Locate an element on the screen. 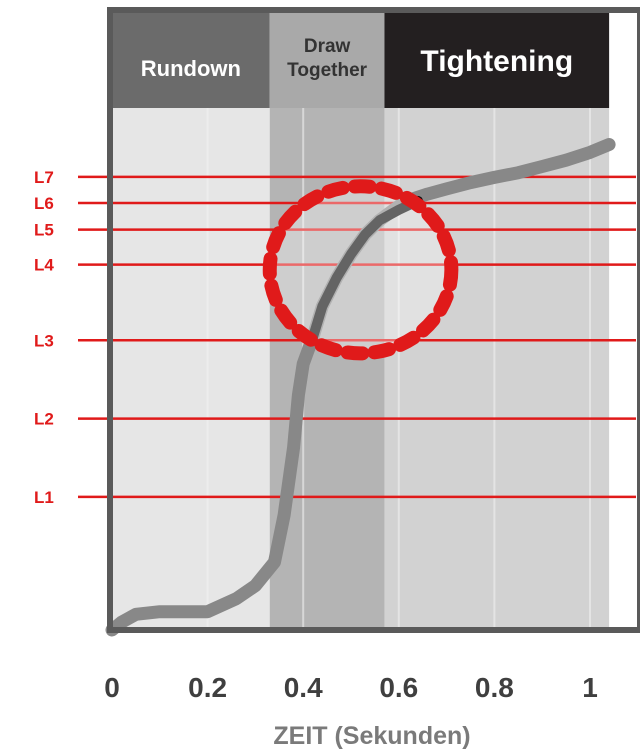 The height and width of the screenshot is (756, 640). highlight-circle is located at coordinates (360, 270).